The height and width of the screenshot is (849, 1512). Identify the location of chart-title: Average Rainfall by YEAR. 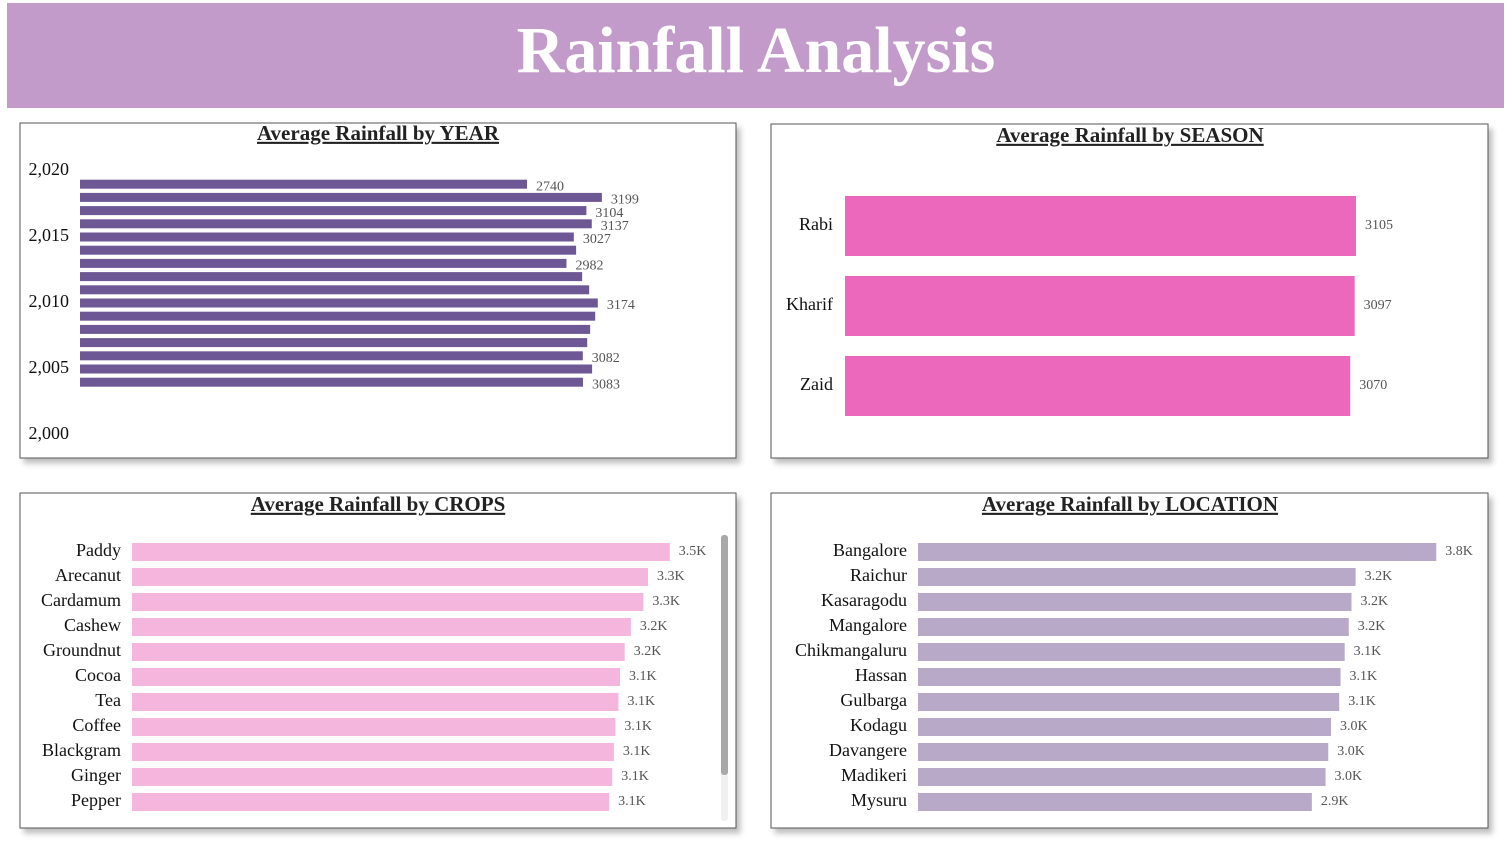
(378, 133).